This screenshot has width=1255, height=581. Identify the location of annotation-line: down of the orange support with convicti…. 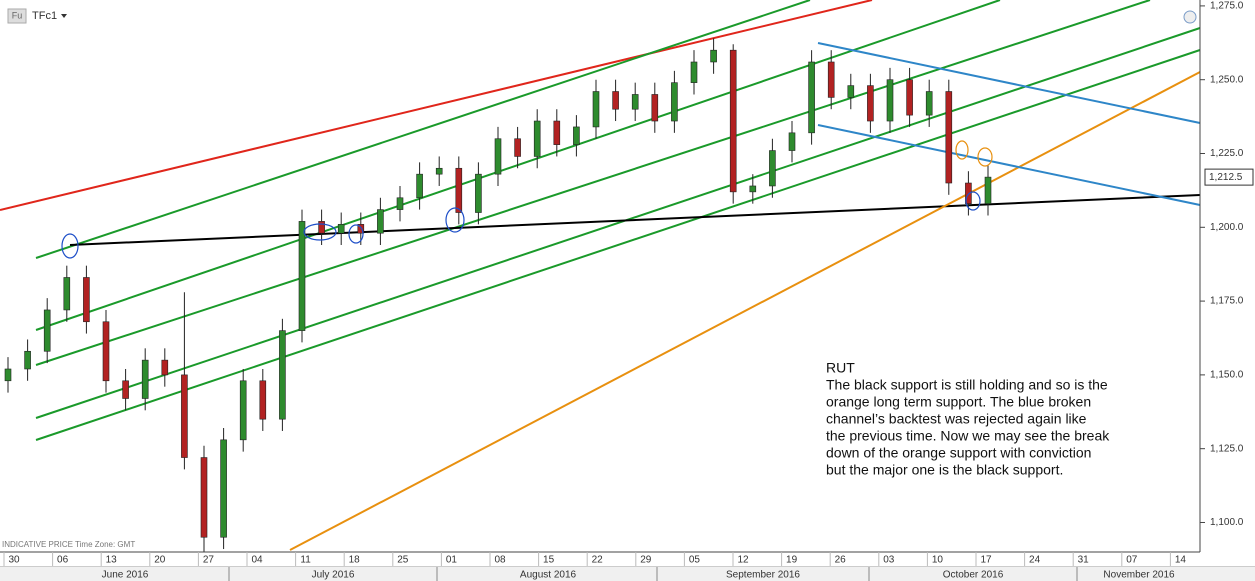
(958, 453).